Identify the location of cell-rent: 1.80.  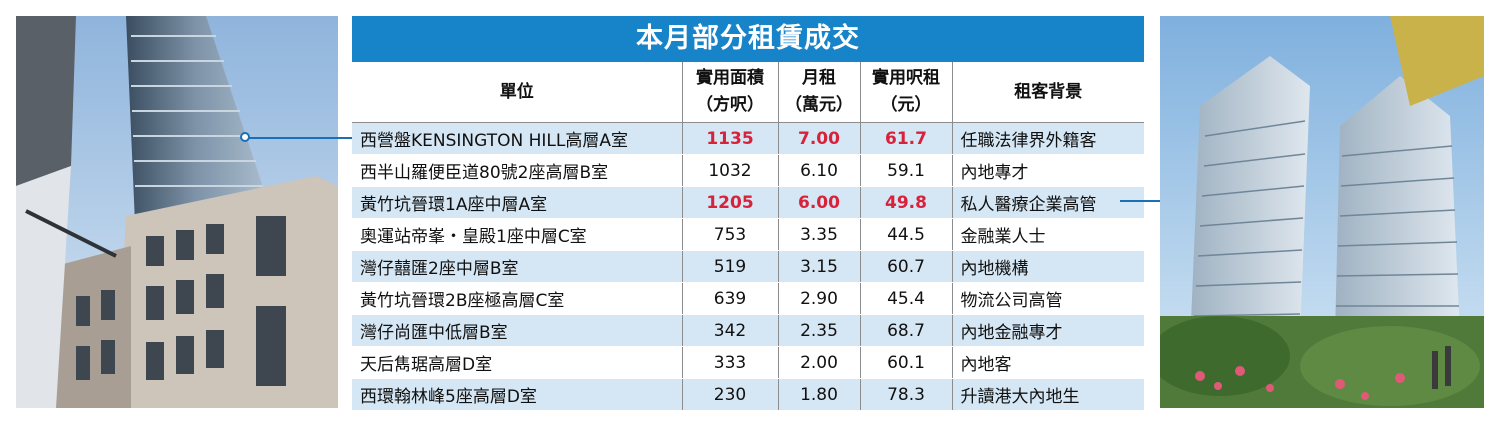
(819, 394).